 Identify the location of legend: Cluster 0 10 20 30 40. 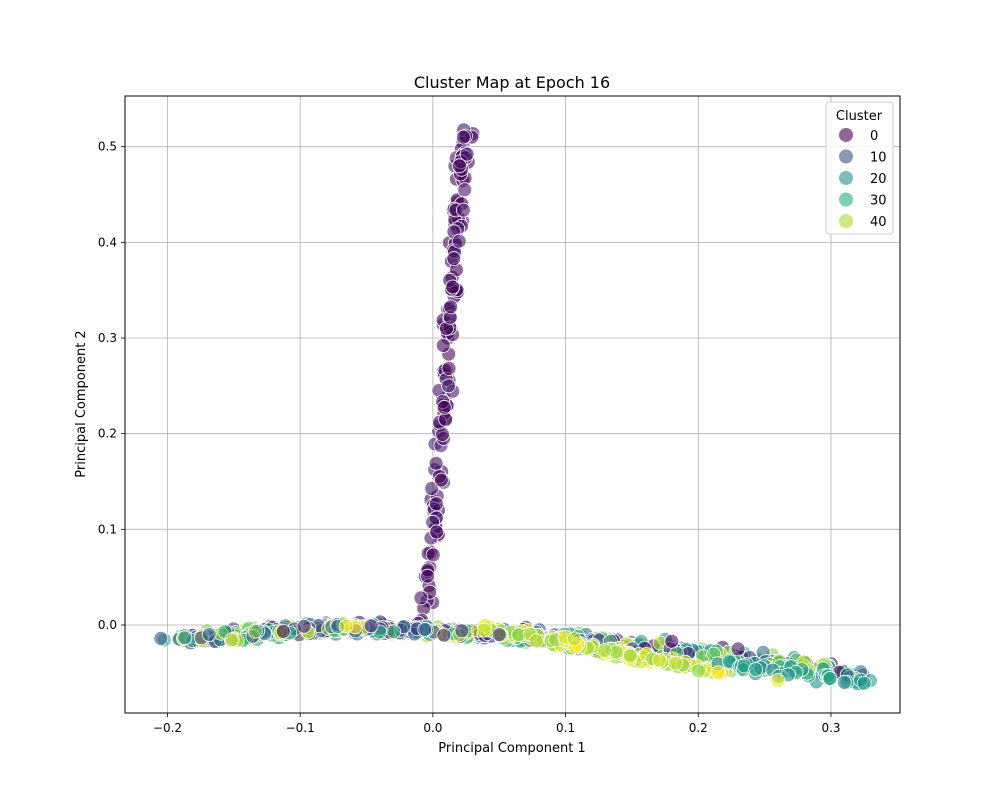
(859, 168).